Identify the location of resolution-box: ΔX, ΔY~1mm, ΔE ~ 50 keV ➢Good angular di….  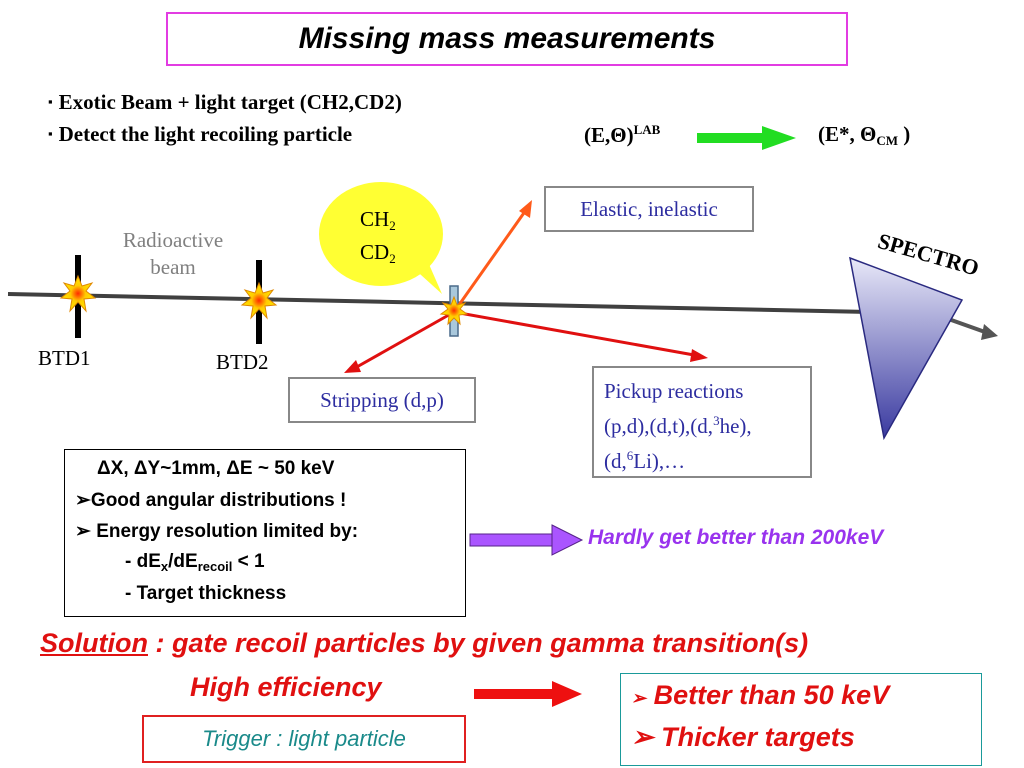
(265, 533).